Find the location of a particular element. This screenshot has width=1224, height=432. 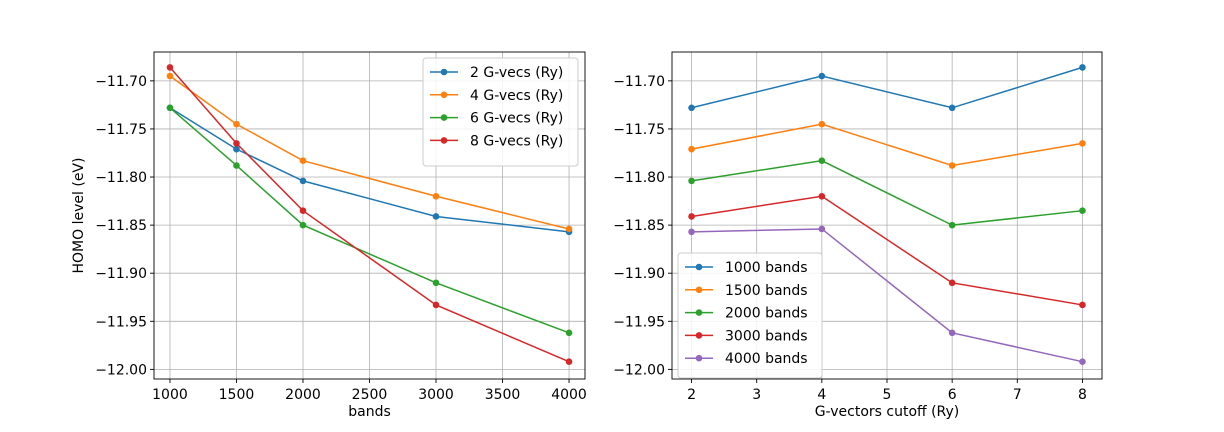

x-tick-label: 4000 is located at coordinates (569, 395).